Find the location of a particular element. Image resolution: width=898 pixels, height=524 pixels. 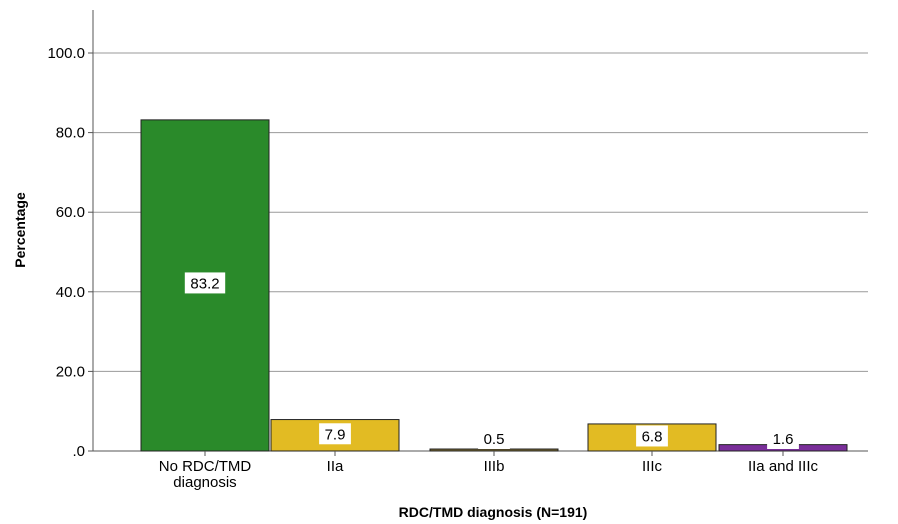

bar is located at coordinates (494, 450).